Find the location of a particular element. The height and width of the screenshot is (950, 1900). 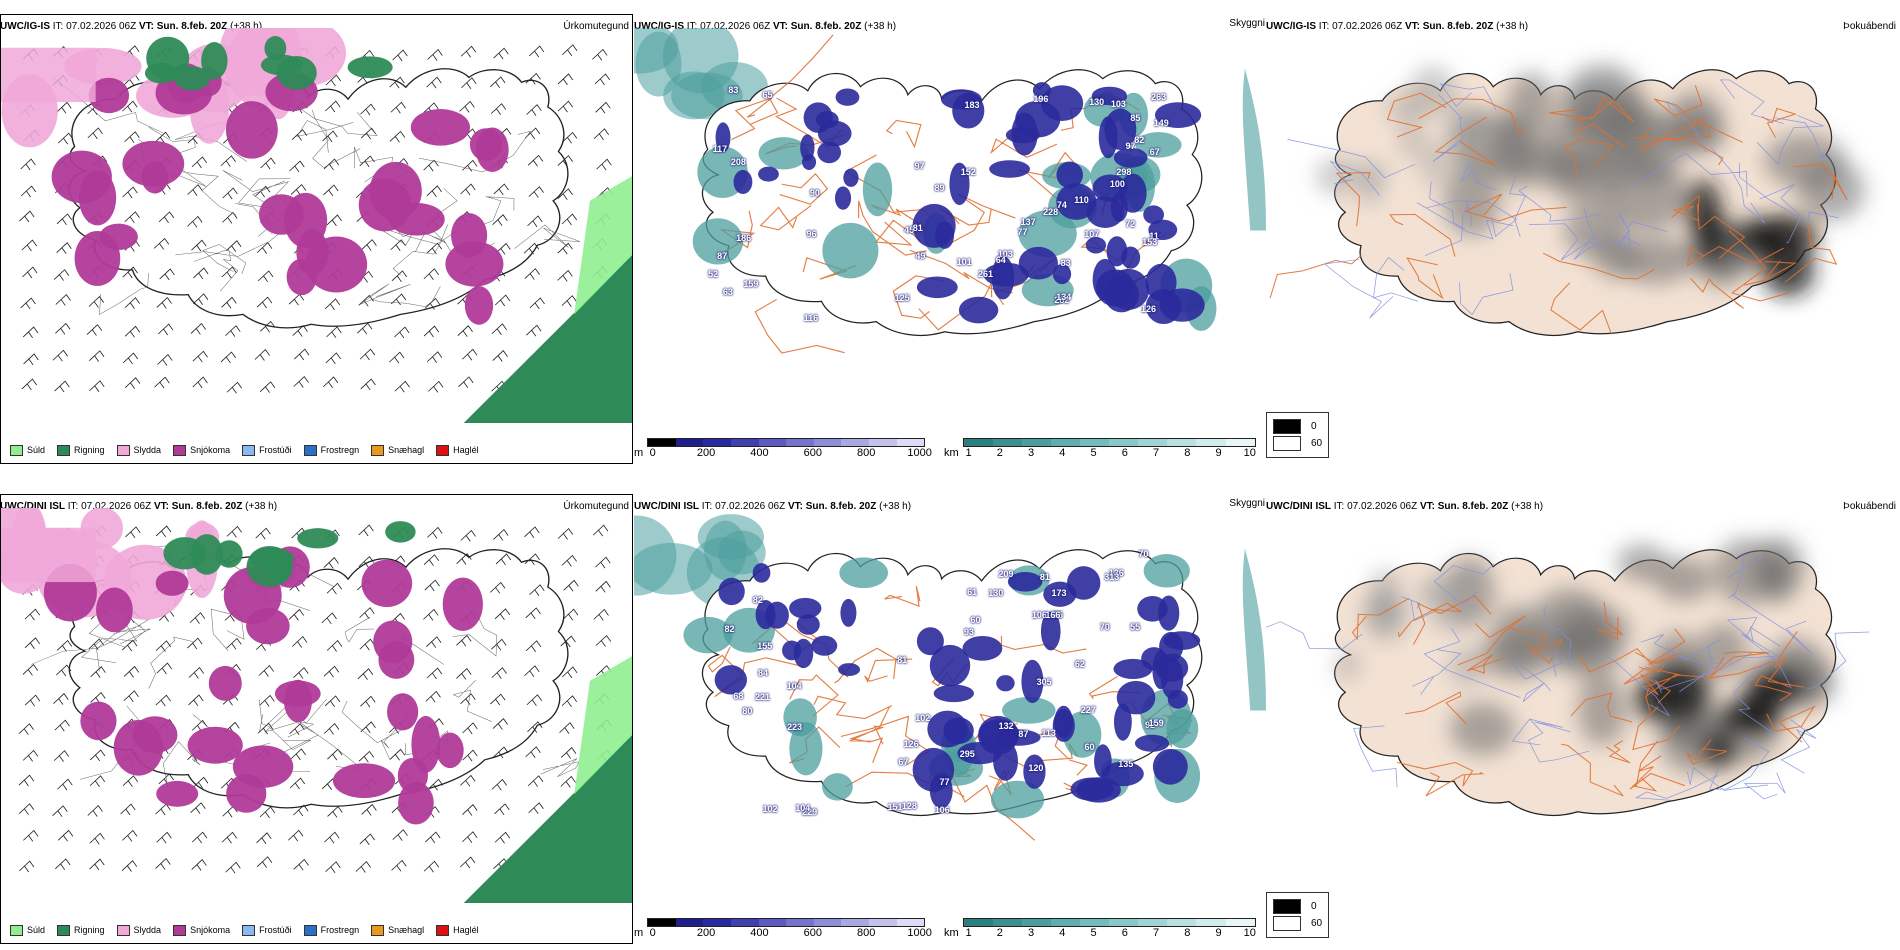

colorbar-tick: 400 is located at coordinates (759, 933).